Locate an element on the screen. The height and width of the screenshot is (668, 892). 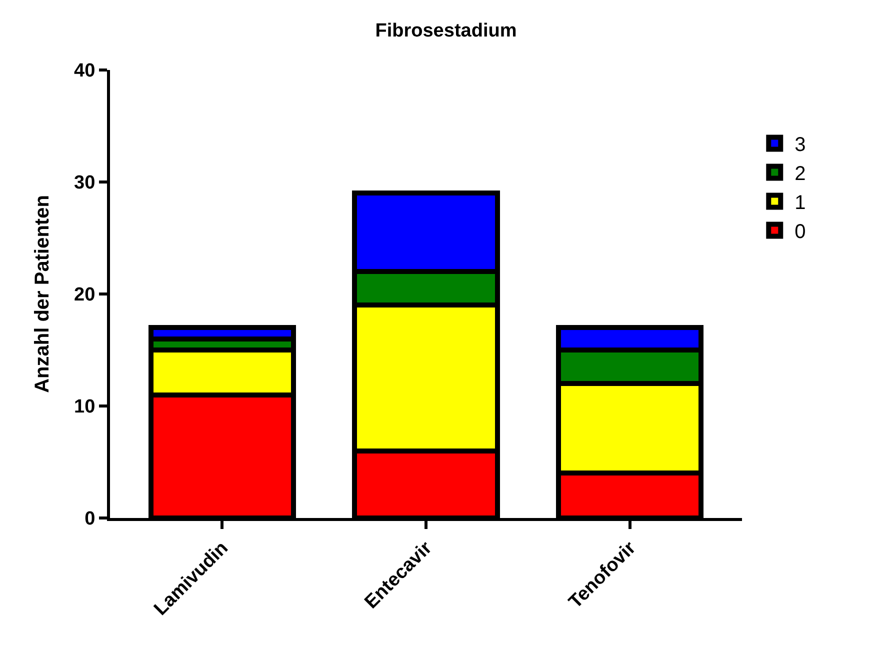
legend-label: 0 is located at coordinates (800, 232).